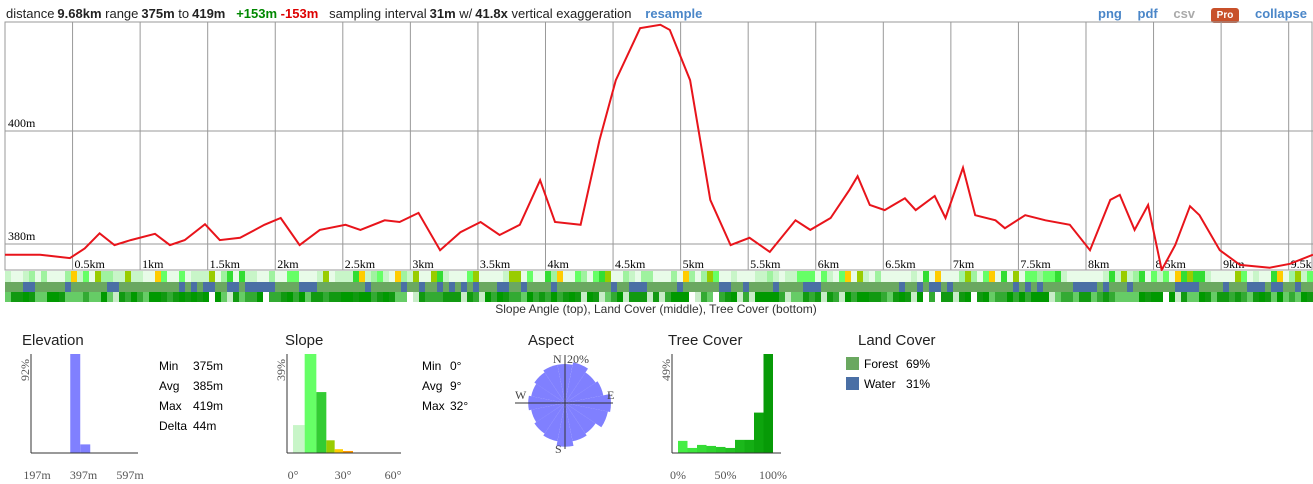 Image resolution: width=1313 pixels, height=484 pixels. I want to click on stat-value: 44m, so click(204, 426).